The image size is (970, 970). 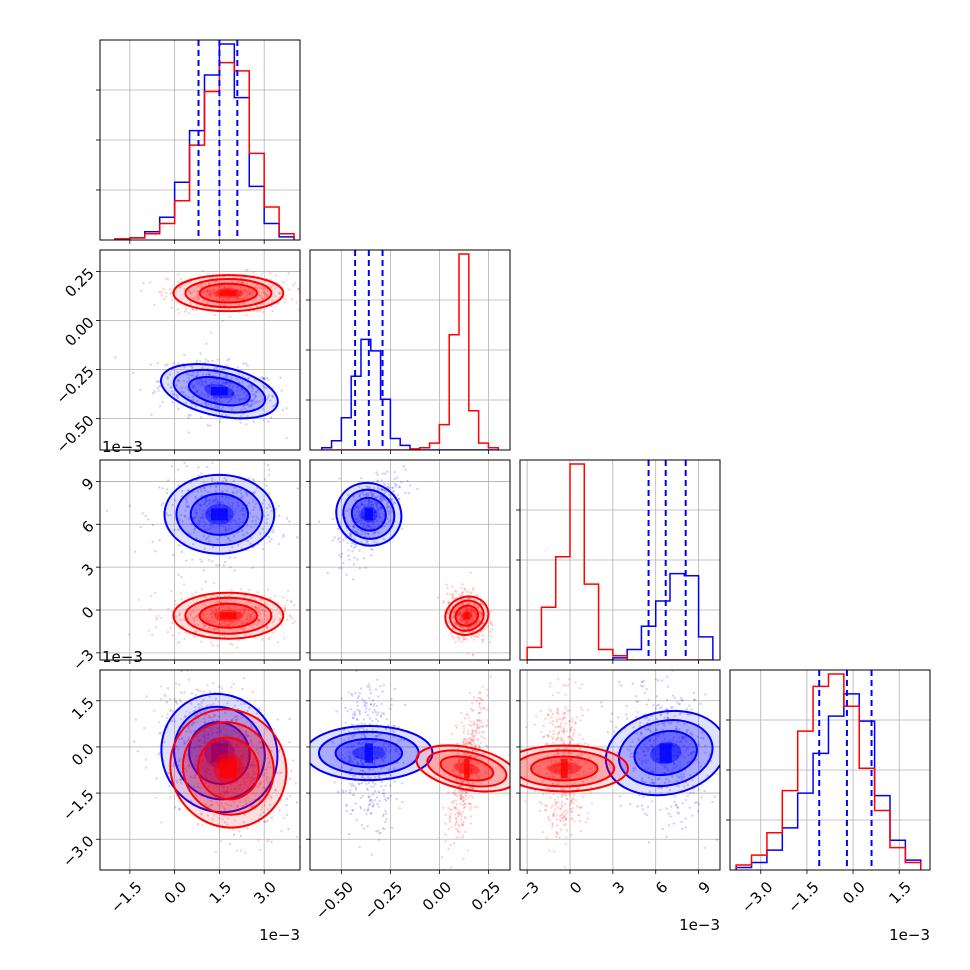 What do you see at coordinates (486, 896) in the screenshot?
I see `x-tick-label: 0.25` at bounding box center [486, 896].